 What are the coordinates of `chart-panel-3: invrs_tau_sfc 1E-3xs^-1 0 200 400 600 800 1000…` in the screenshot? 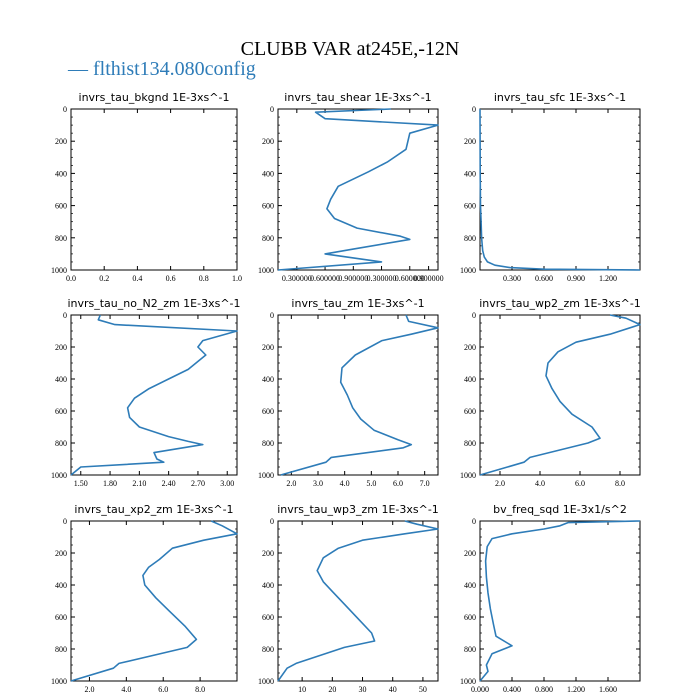 It's located at (550, 187).